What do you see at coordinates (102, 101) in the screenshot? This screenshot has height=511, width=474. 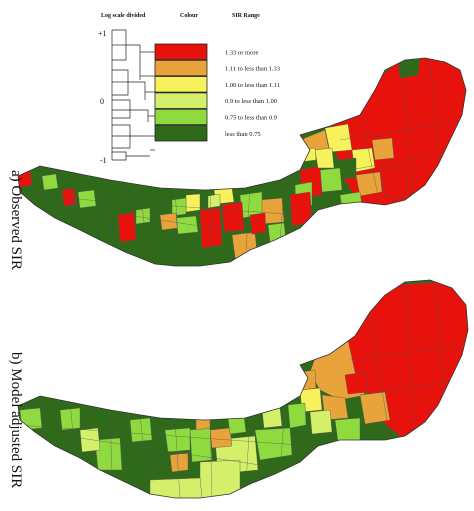 I see `legend-axis-mid: 0` at bounding box center [102, 101].